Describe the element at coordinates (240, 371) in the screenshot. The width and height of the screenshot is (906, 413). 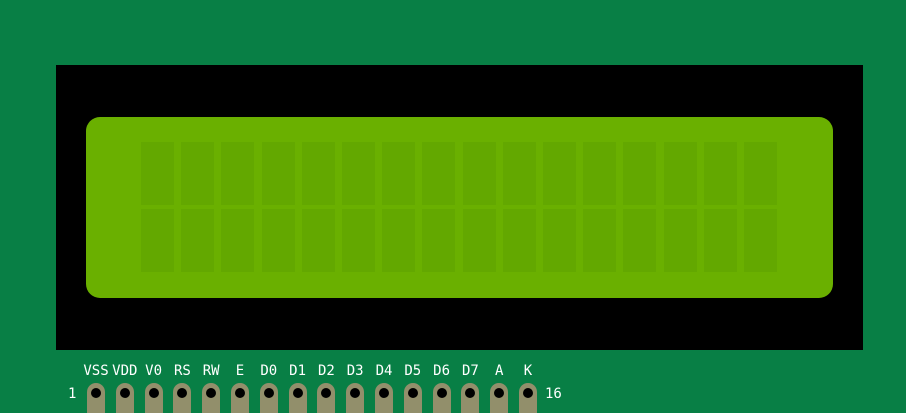
I see `pin-label: E` at that location.